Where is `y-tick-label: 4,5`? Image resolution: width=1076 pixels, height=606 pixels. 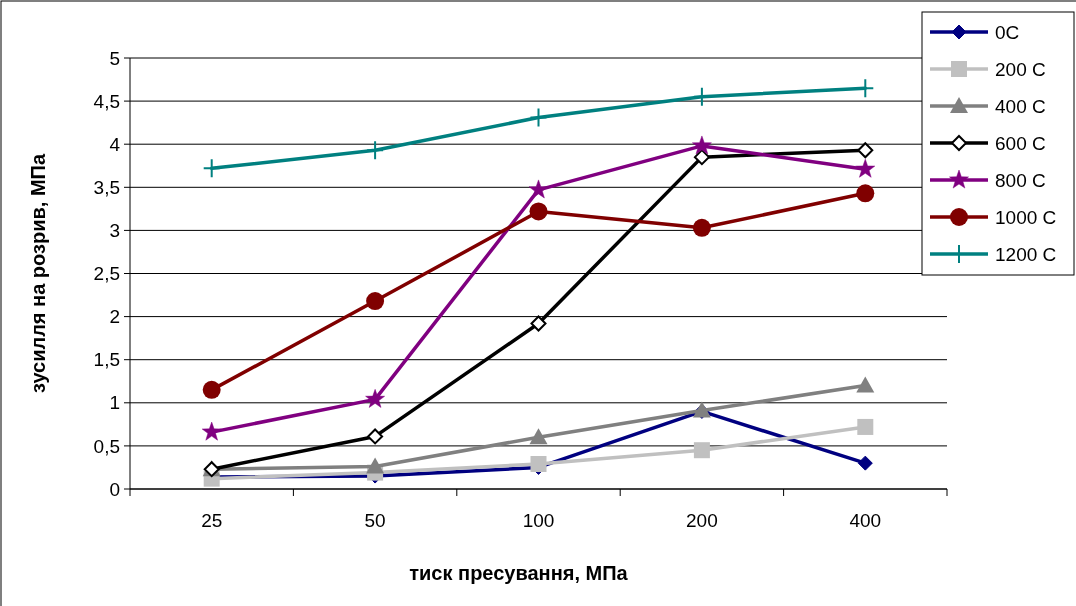
y-tick-label: 4,5 is located at coordinates (106, 101).